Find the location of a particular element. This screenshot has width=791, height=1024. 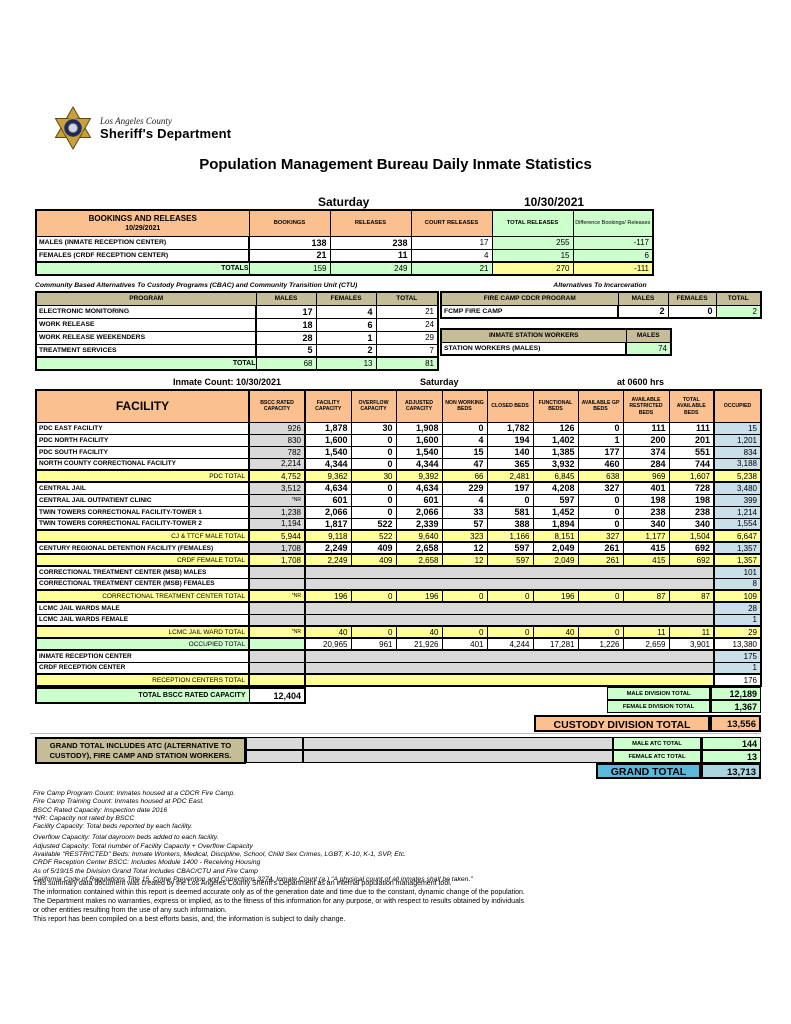

facility-value: 2,249 is located at coordinates (328, 548).